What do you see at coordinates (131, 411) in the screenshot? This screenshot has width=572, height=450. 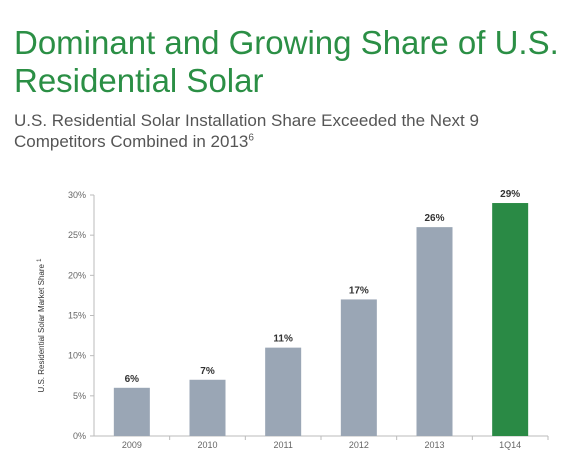 I see `bar-2009` at bounding box center [131, 411].